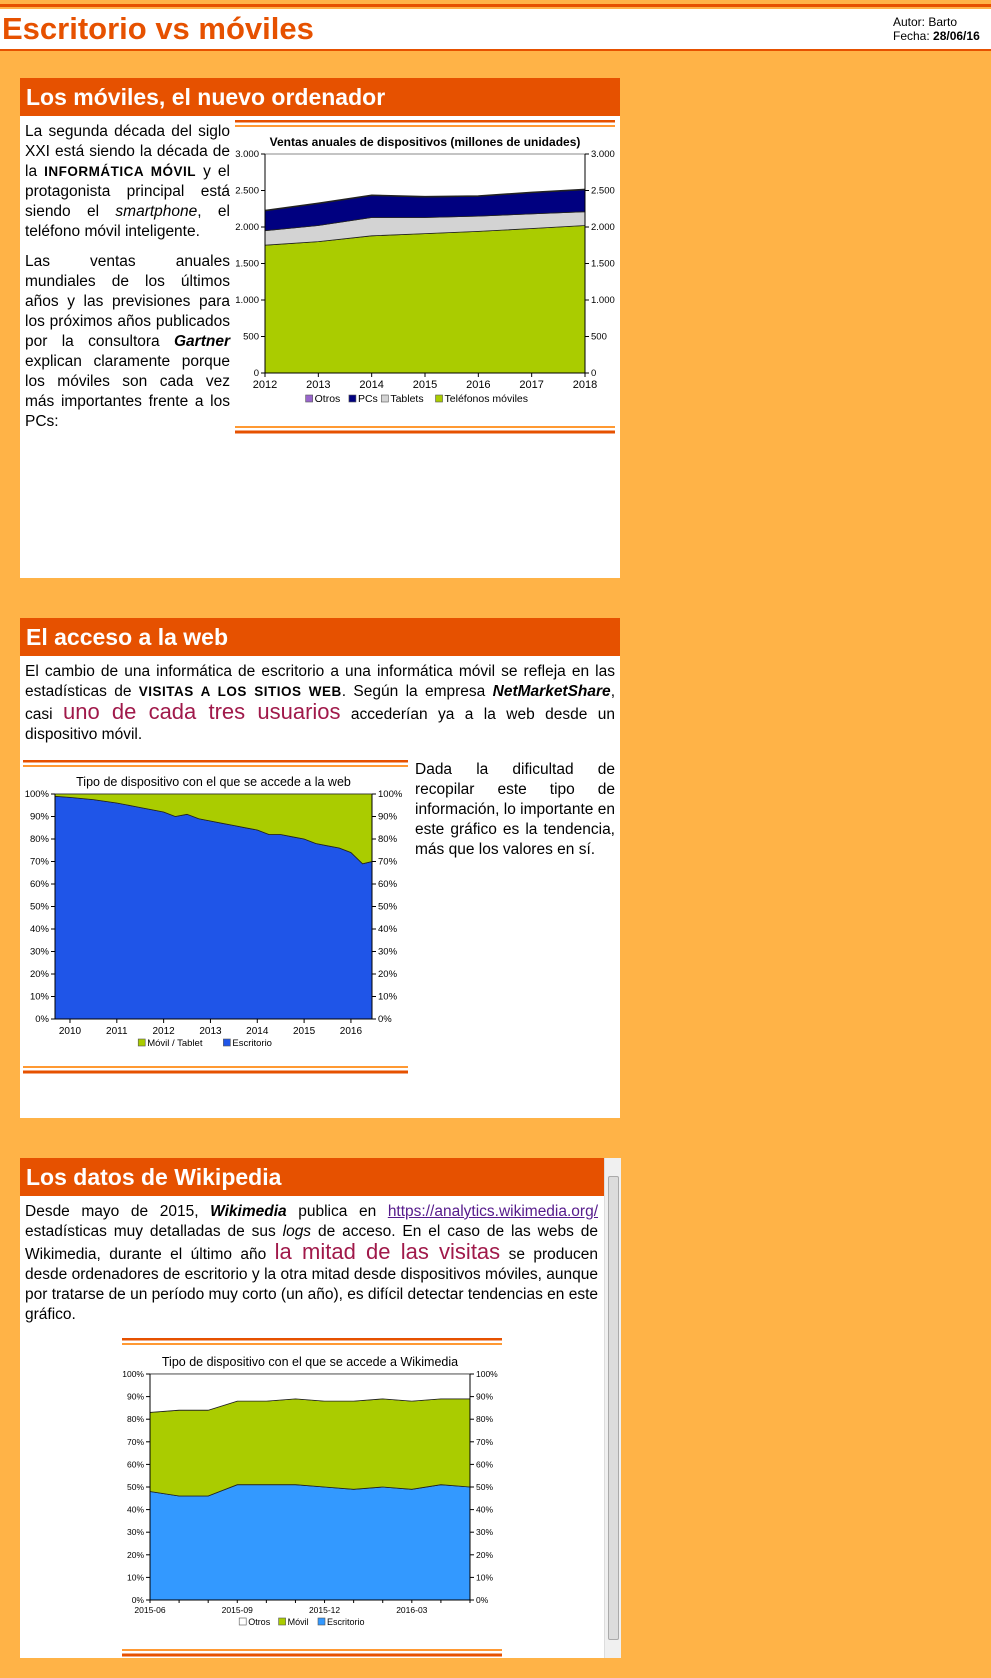  Describe the element at coordinates (411, 1610) in the screenshot. I see `x-tick-label: 2016-03` at that location.